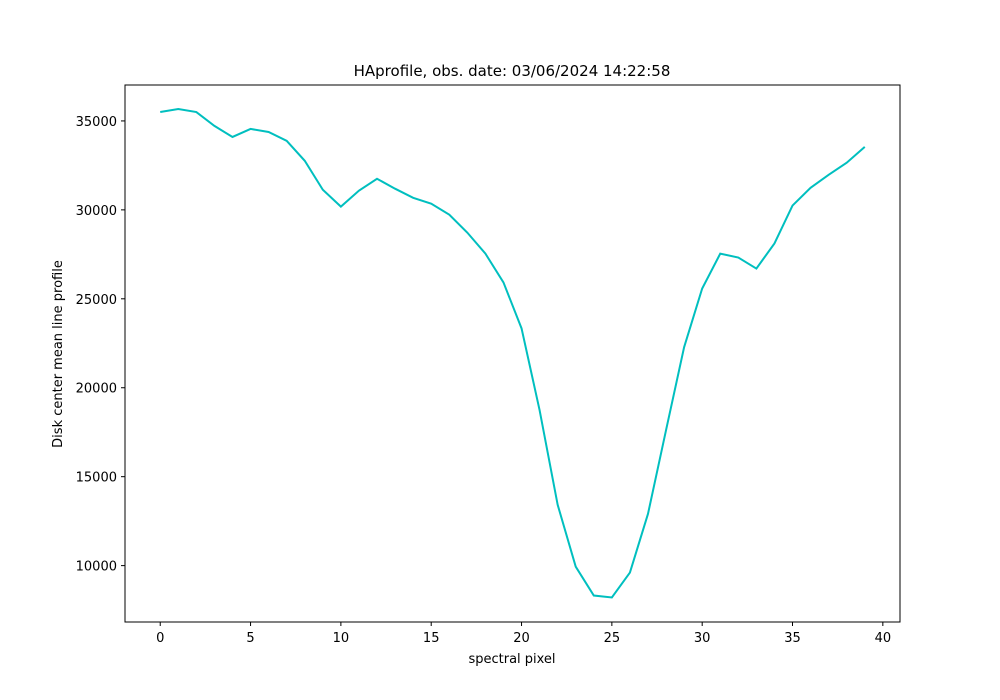 The width and height of the screenshot is (1000, 700). What do you see at coordinates (431, 638) in the screenshot?
I see `x-tick-label: 15` at bounding box center [431, 638].